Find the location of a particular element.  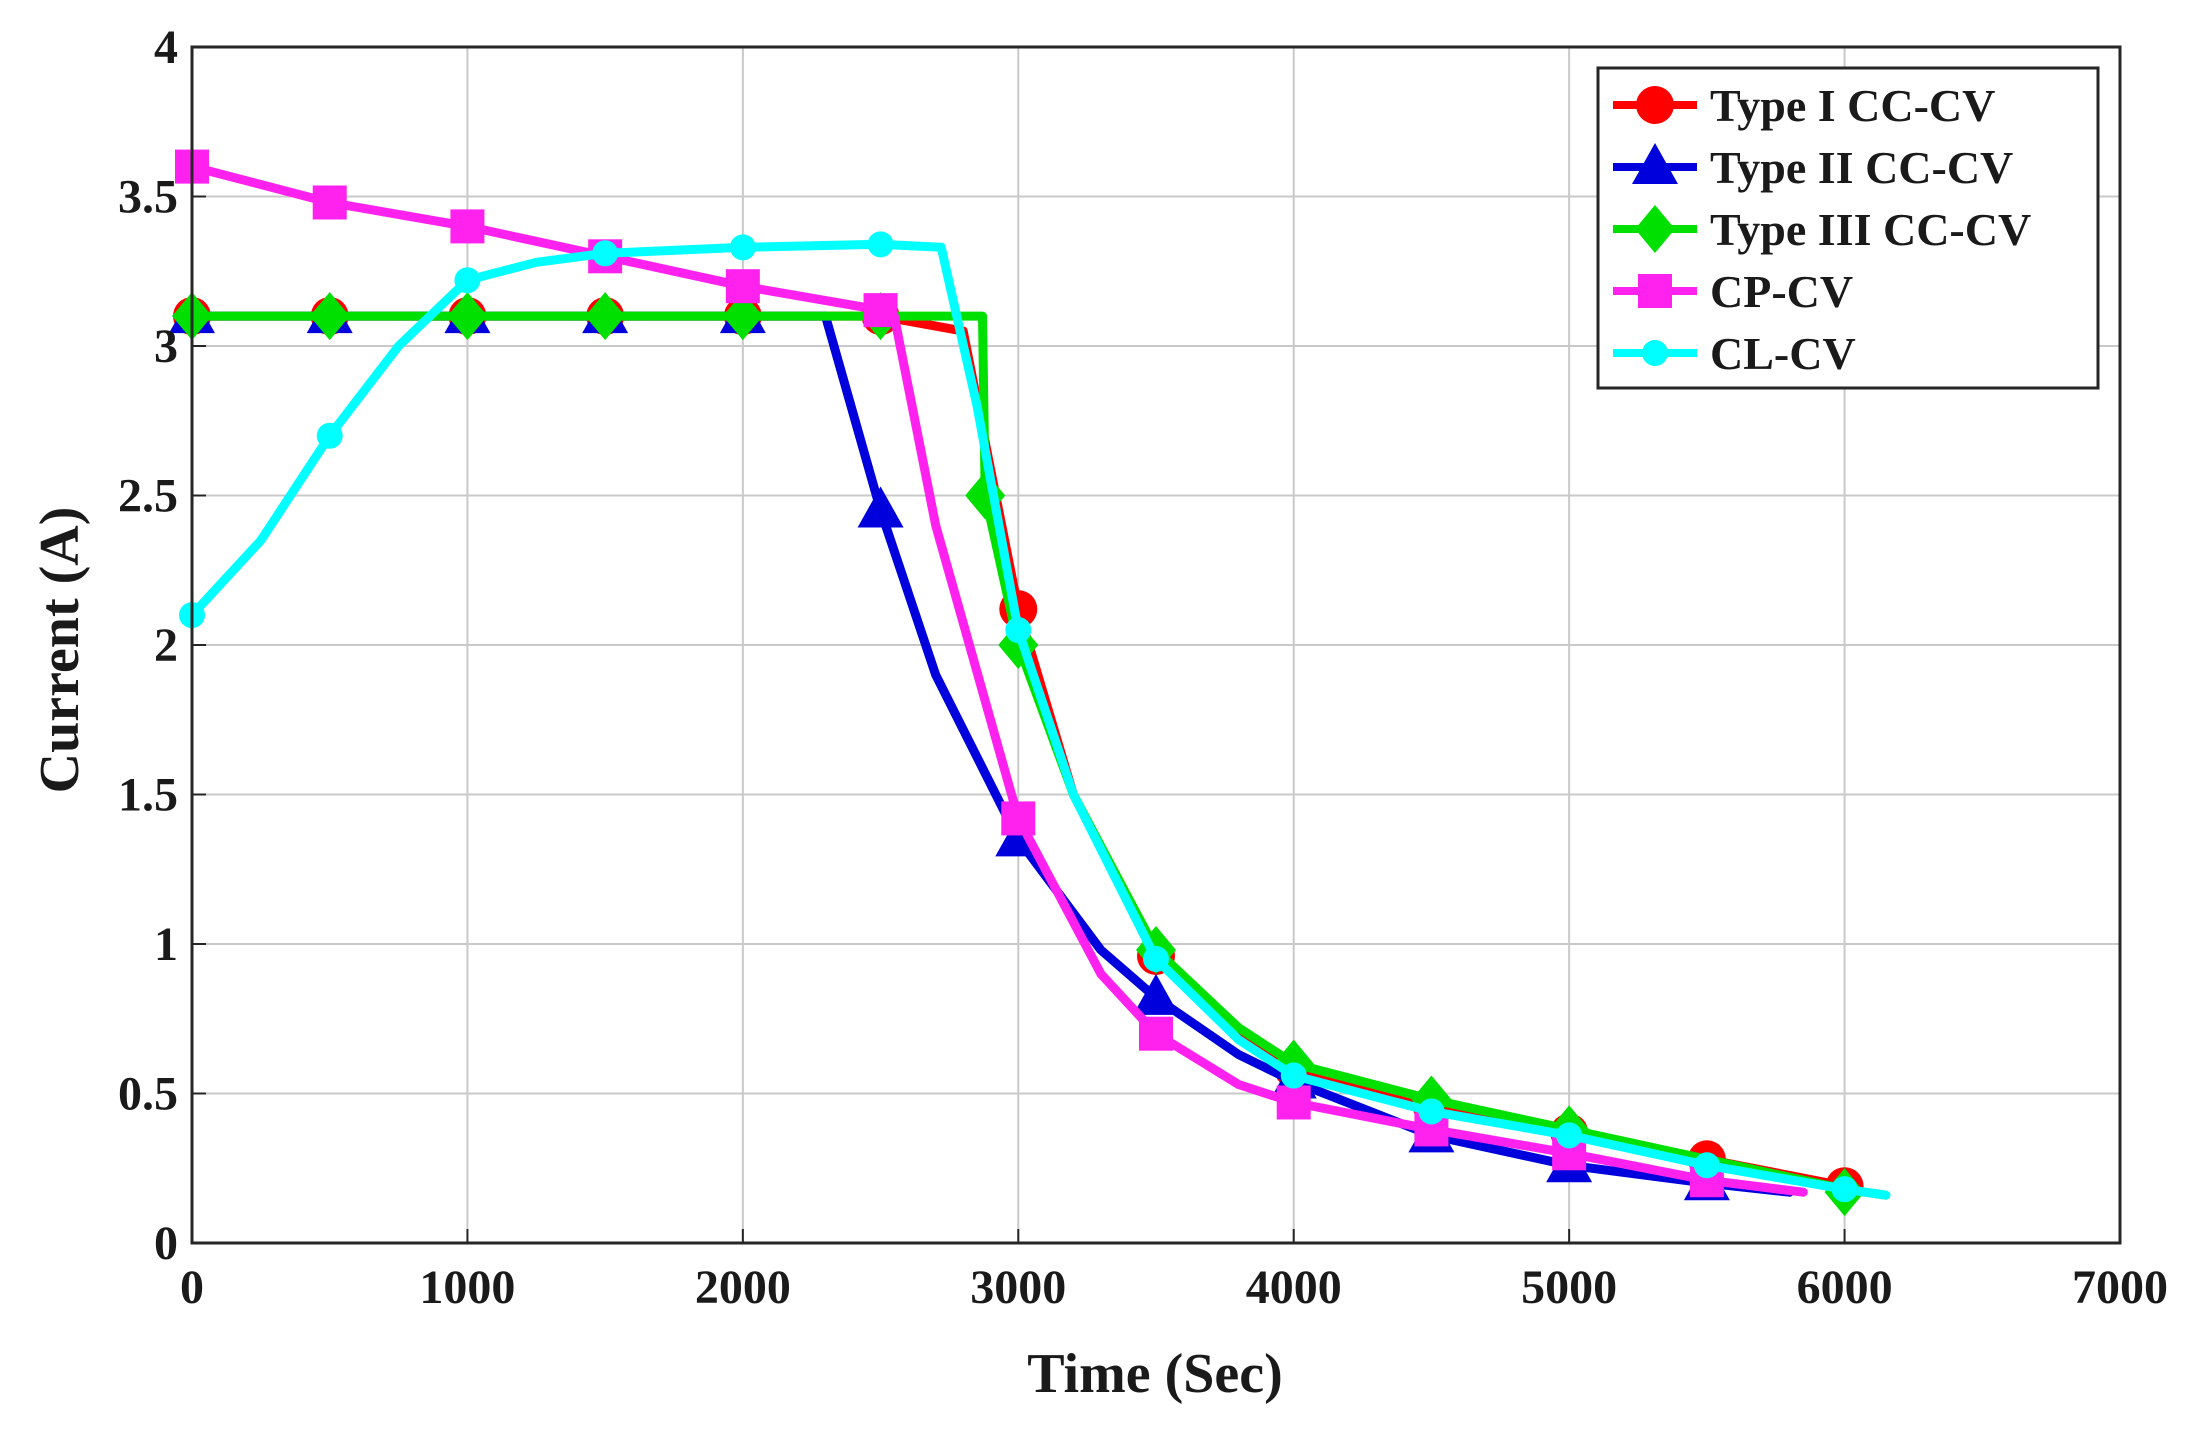

legend-item: Type III CC-CV is located at coordinates (1822, 229).